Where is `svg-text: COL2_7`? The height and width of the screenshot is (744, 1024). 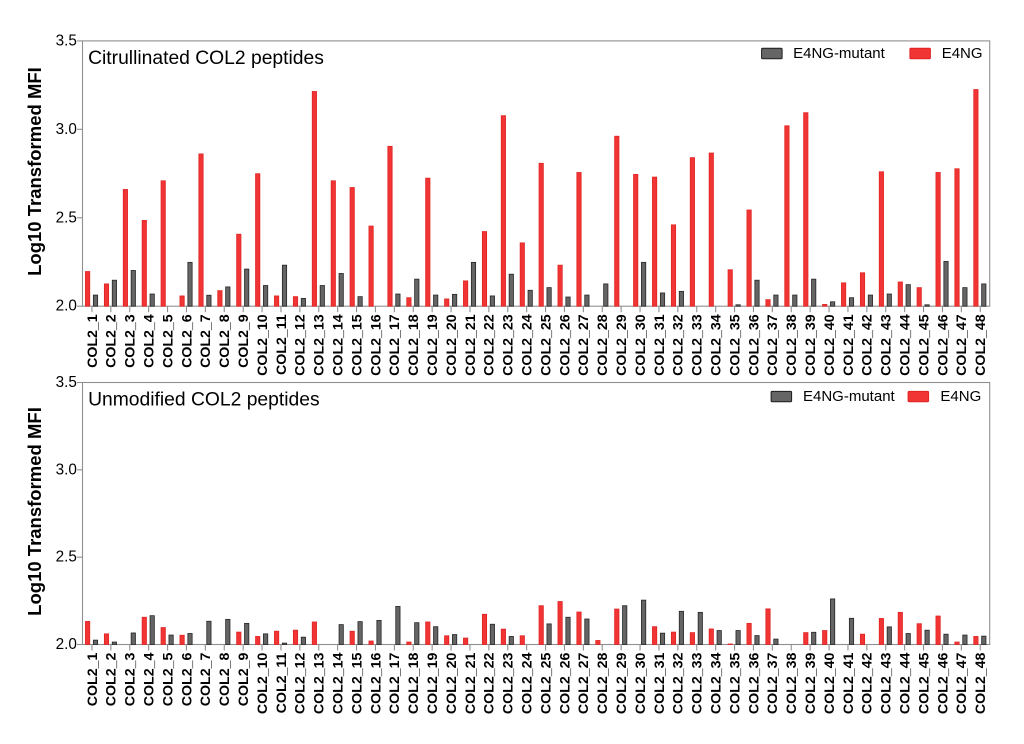 svg-text: COL2_7 is located at coordinates (206, 679).